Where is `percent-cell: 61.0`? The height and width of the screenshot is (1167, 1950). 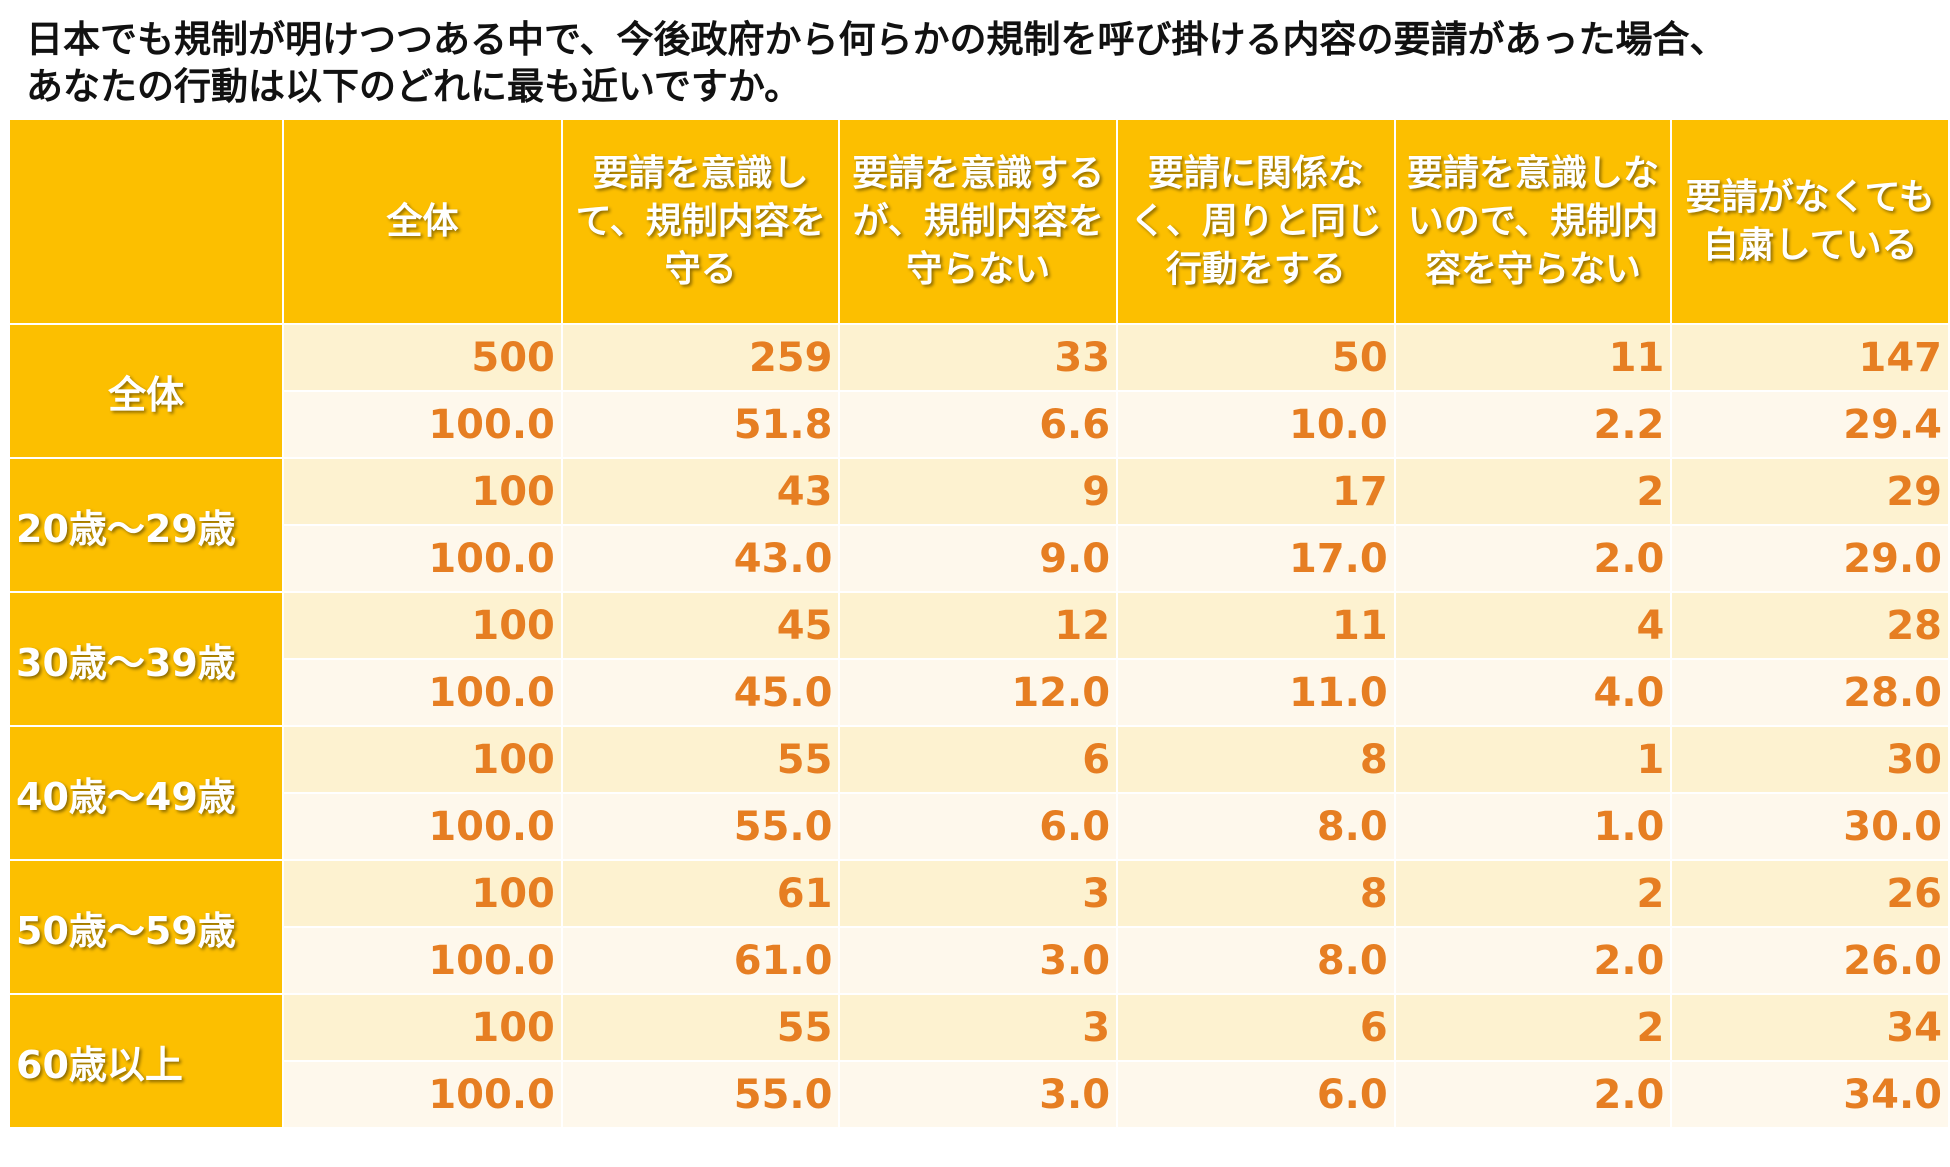
percent-cell: 61.0 is located at coordinates (700, 960).